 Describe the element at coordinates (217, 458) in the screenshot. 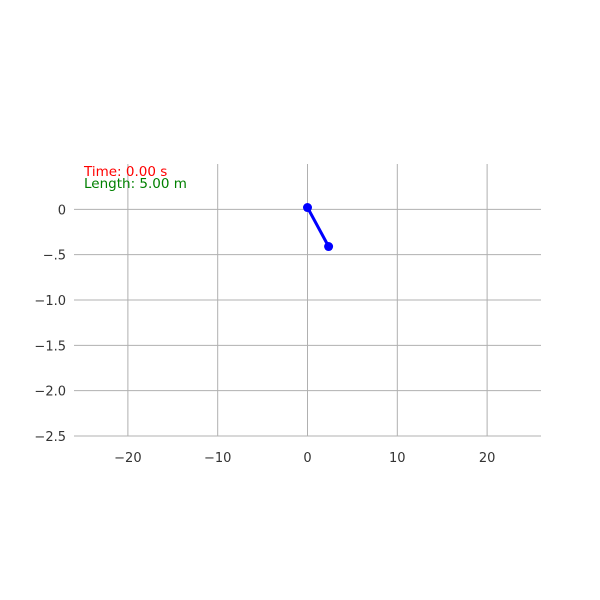

I see `x-tick-label: −10` at that location.